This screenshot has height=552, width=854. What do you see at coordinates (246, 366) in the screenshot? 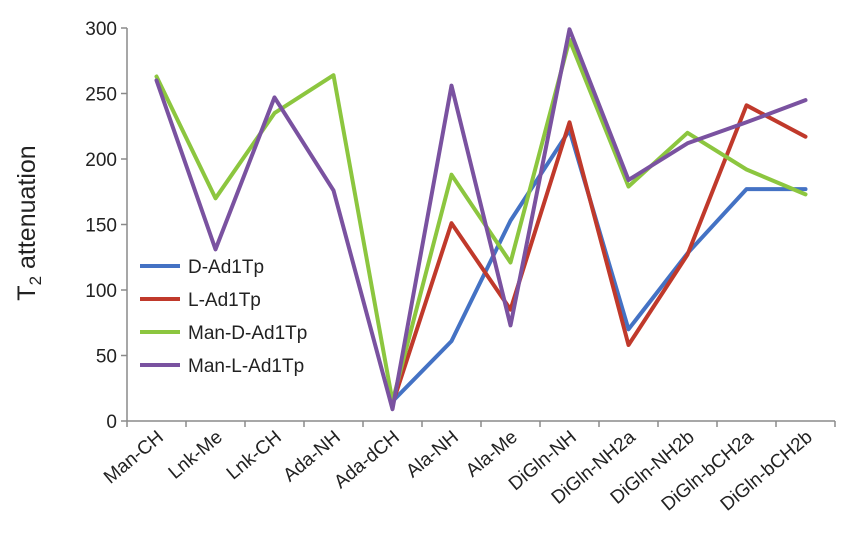
I see `legend-label-man-l-ad1tp: Man-L-Ad1Tp` at bounding box center [246, 366].